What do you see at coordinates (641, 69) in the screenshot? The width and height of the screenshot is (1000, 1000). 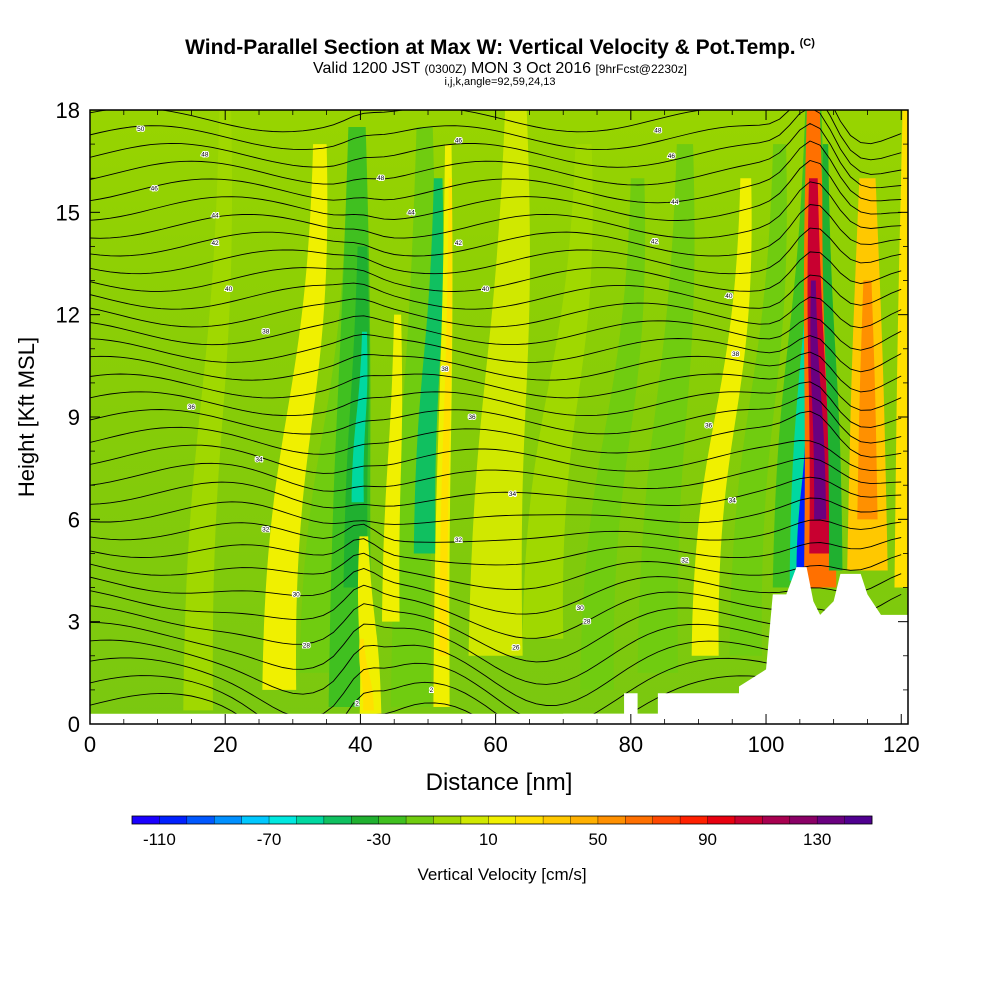 I see `subtitle-forecast: [9hrFcst@2230z]` at bounding box center [641, 69].